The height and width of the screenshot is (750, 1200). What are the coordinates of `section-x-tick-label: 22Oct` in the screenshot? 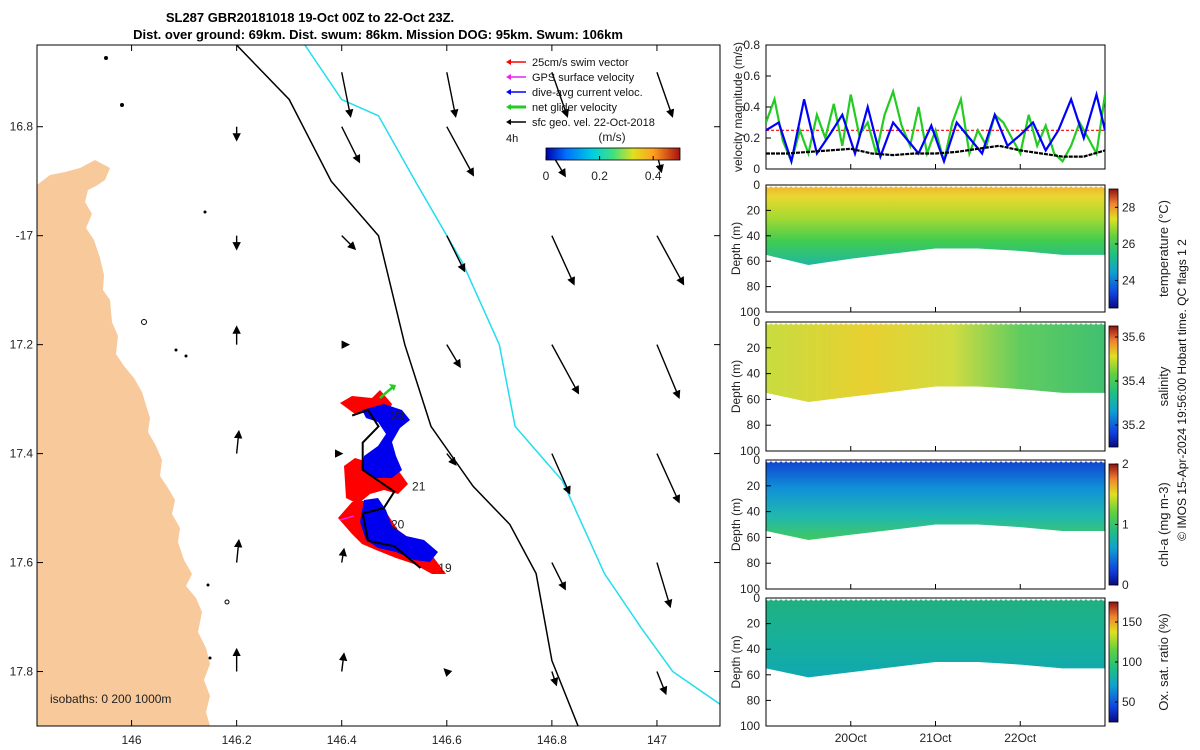 It's located at (1020, 738).